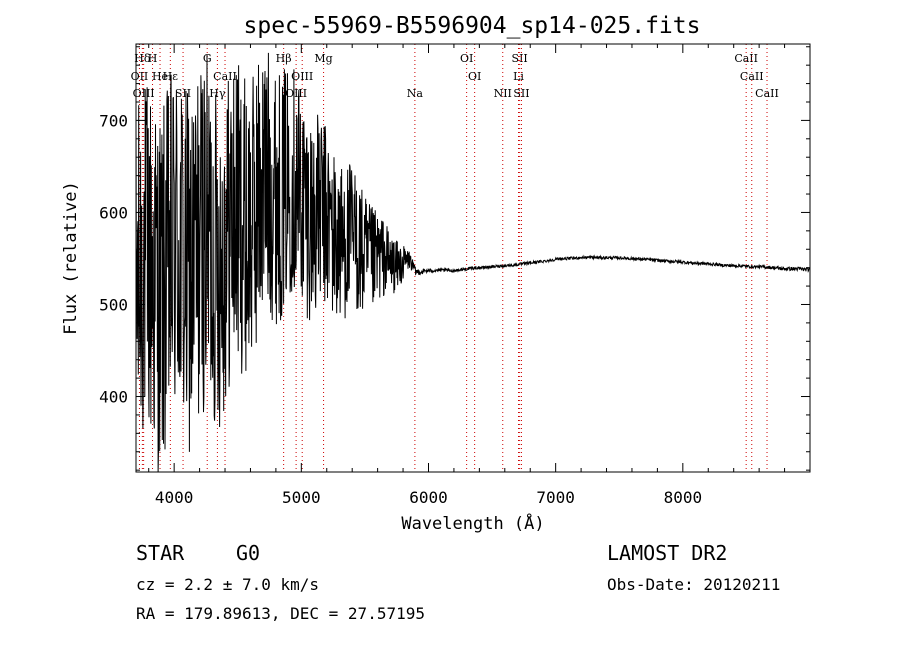  I want to click on y-tick-label: 600, so click(113, 212).